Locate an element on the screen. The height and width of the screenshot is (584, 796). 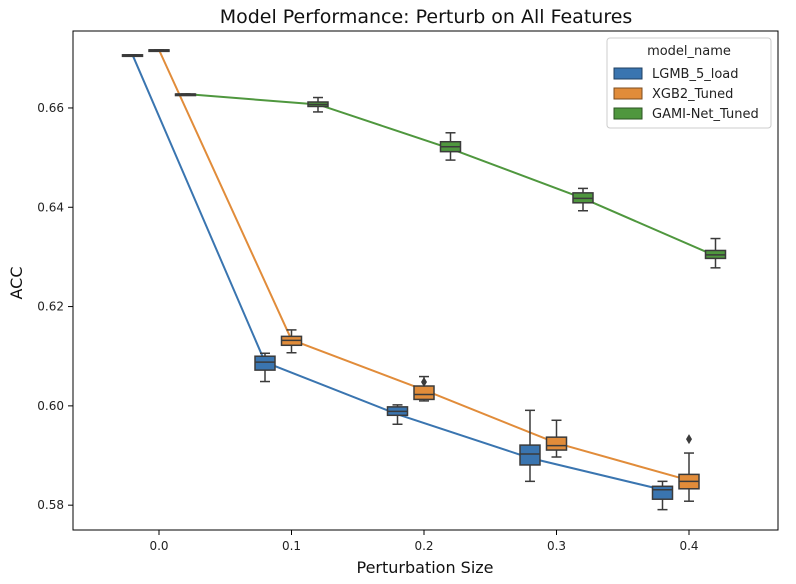
legend-label: XGB2_Tuned is located at coordinates (692, 94).